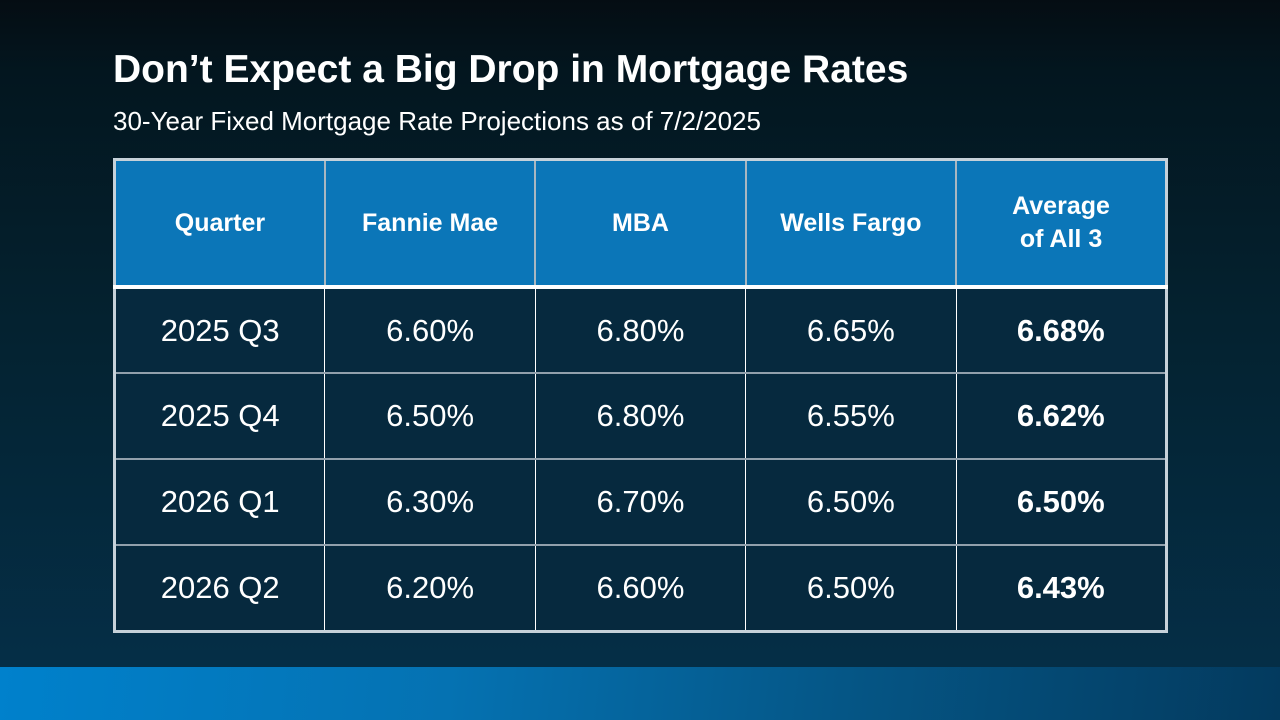 The height and width of the screenshot is (720, 1280). I want to click on table-row: 2025 Q3 6.60% 6.80% 6.65% 6.68%, so click(640, 330).